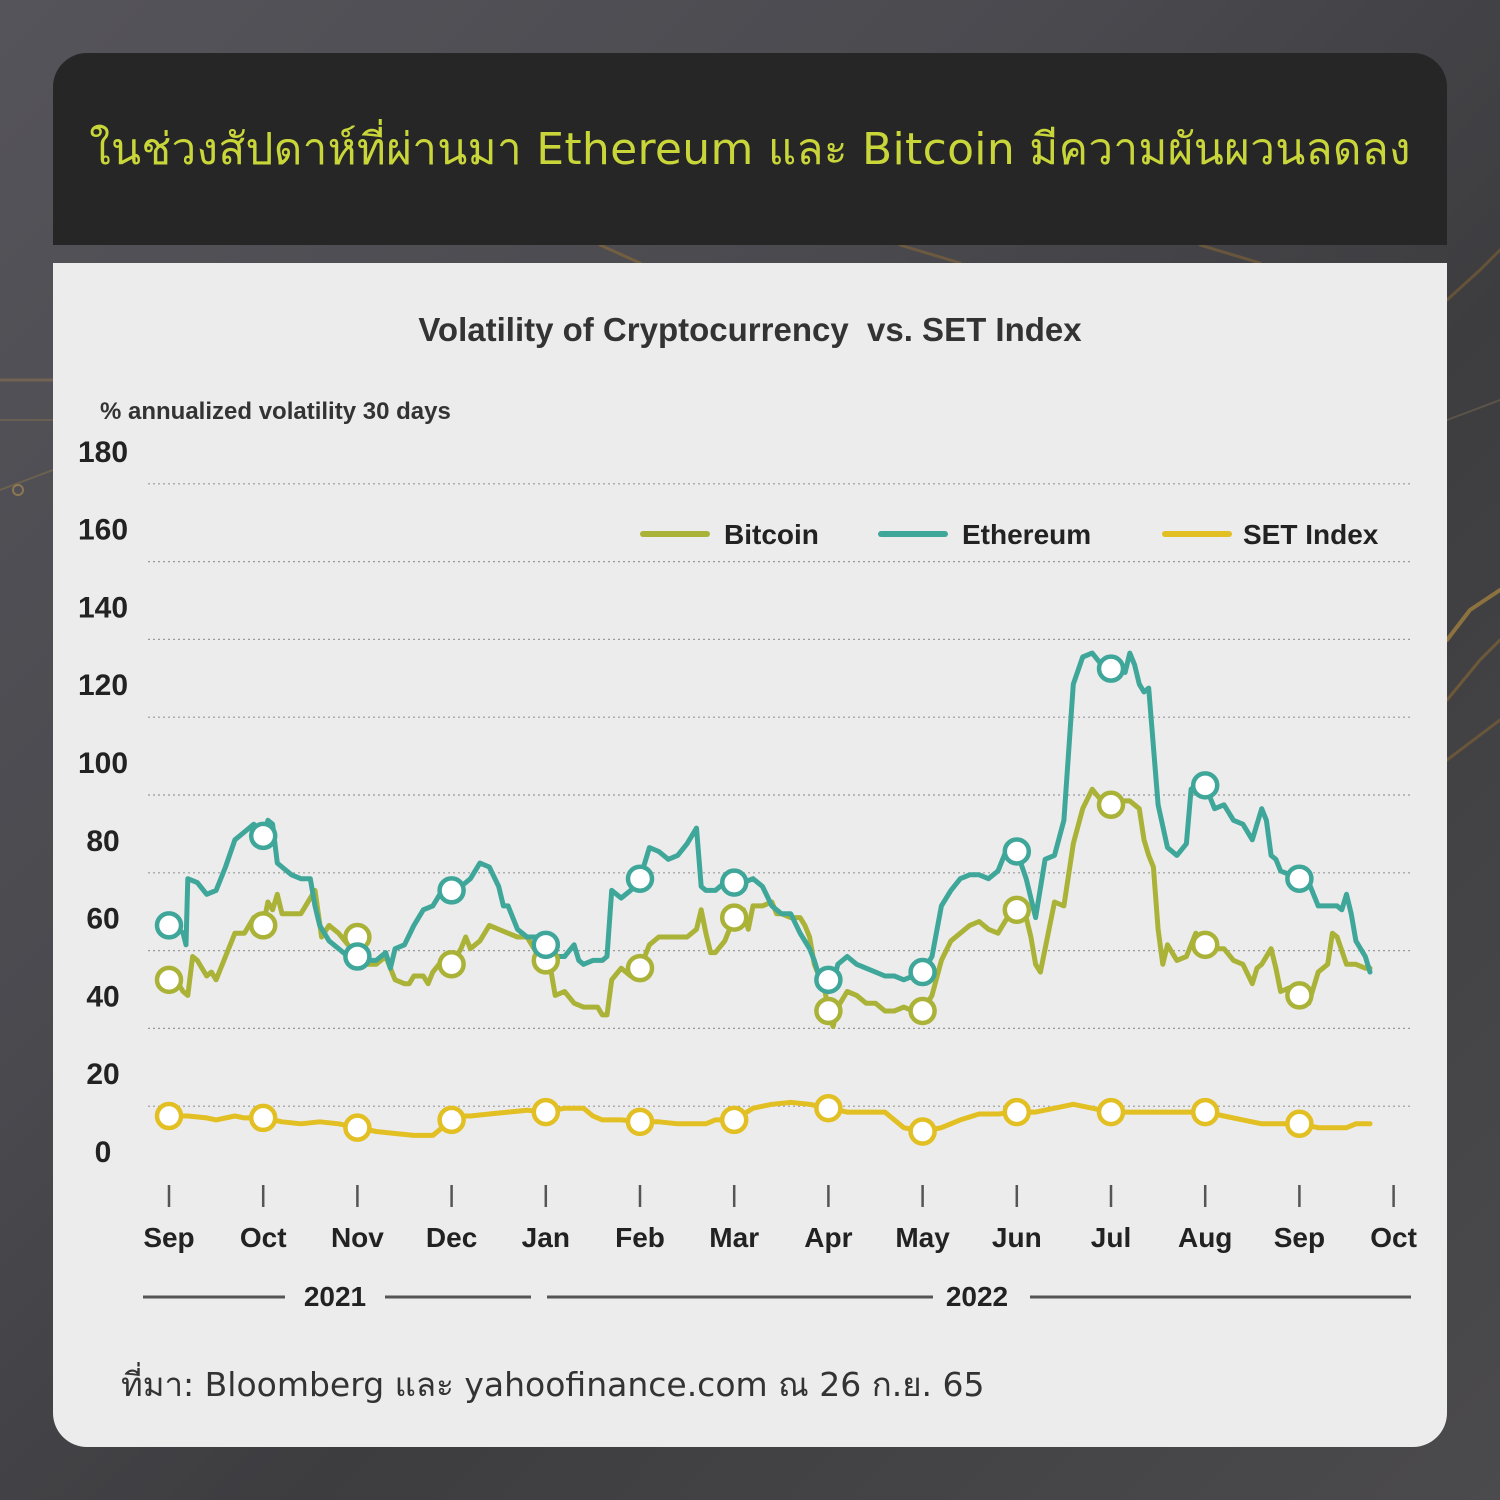 Image resolution: width=1500 pixels, height=1500 pixels. What do you see at coordinates (1205, 1237) in the screenshot?
I see `x-tick-label: Aug` at bounding box center [1205, 1237].